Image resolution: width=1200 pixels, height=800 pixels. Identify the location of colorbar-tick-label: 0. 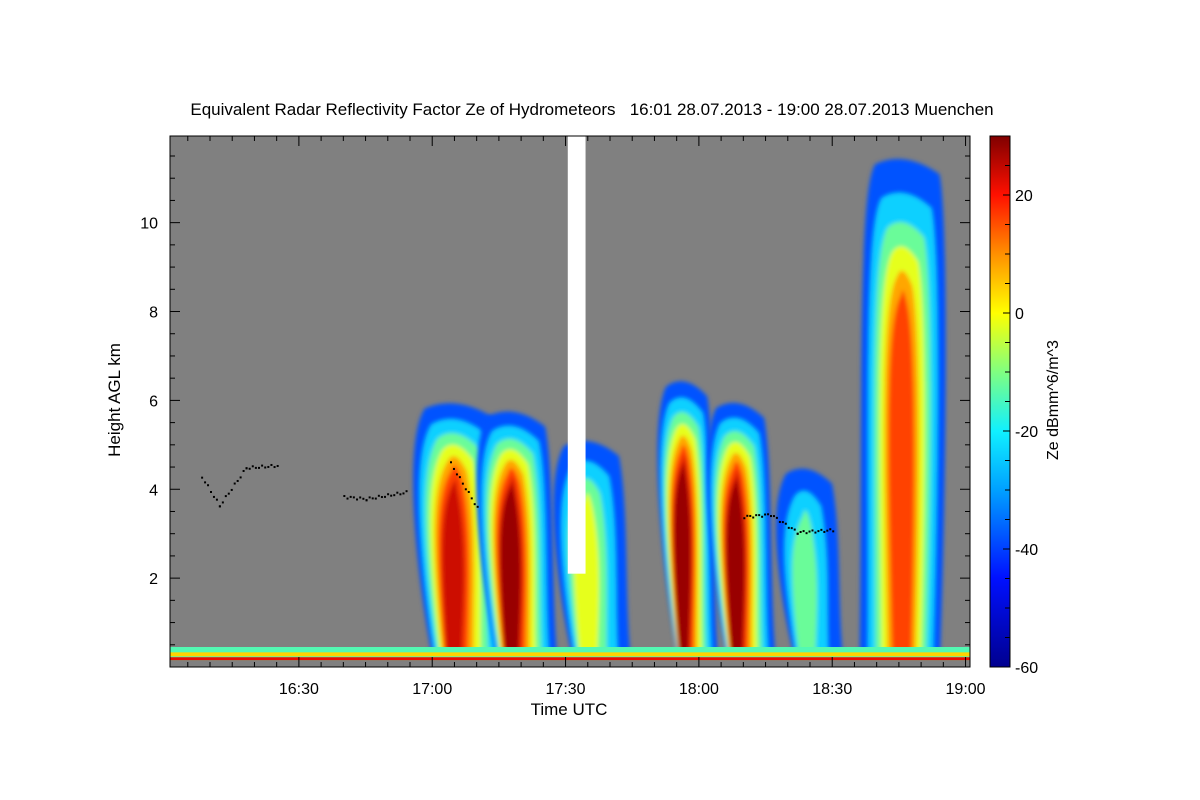
(1019, 314).